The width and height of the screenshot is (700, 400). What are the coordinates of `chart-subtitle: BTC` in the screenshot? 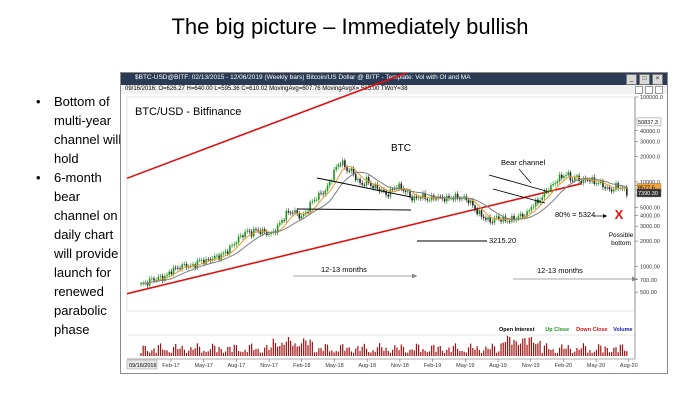 It's located at (401, 148).